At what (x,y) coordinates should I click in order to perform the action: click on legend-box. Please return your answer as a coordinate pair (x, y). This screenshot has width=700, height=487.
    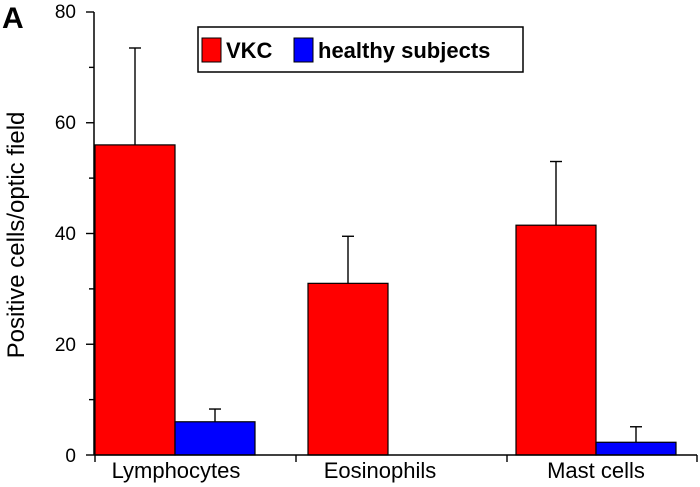
    Looking at the image, I should click on (360, 49).